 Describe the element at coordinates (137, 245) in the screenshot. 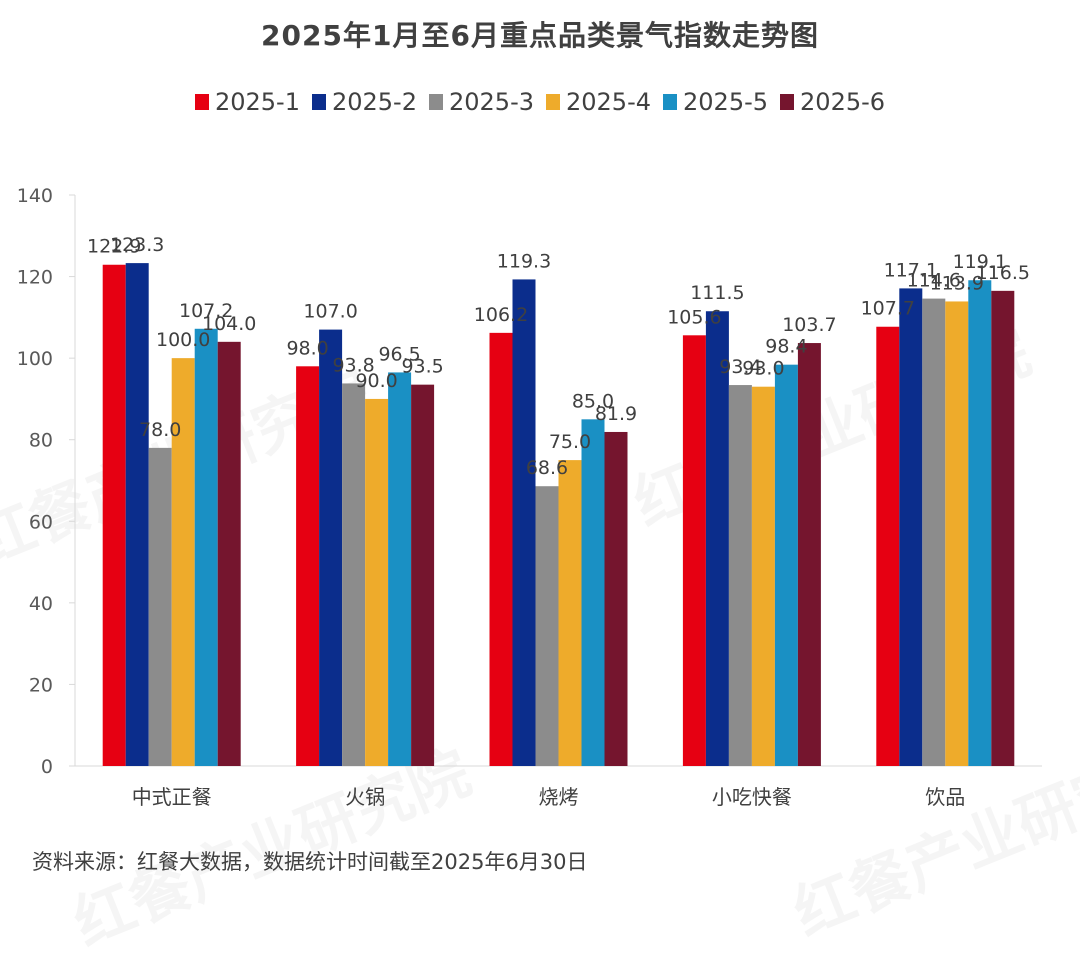

I see `data-label: 123.3` at that location.